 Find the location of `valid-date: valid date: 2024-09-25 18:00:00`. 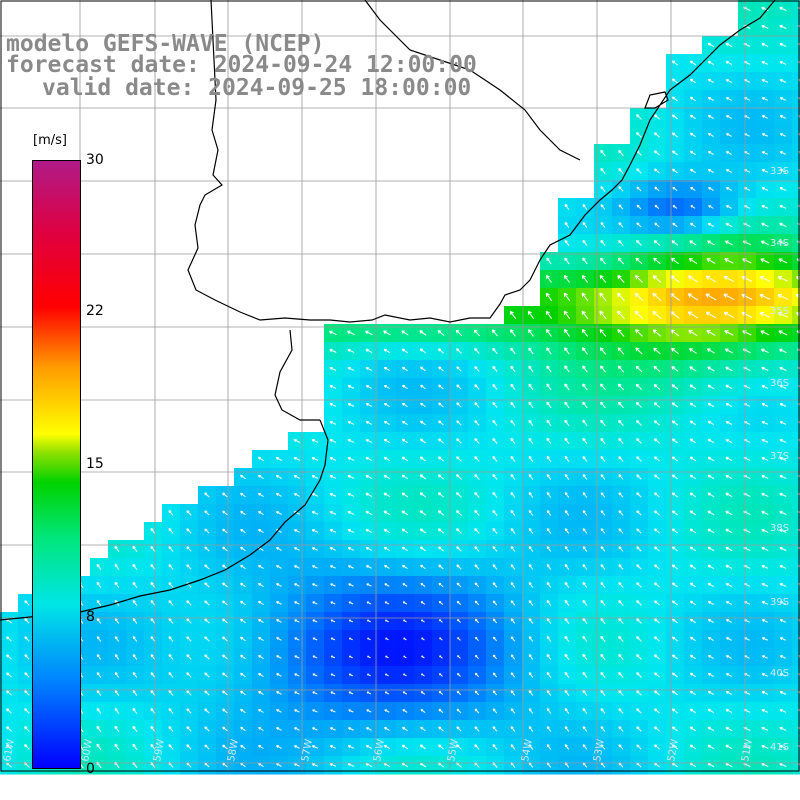

valid-date: valid date: 2024-09-25 18:00:00 is located at coordinates (257, 88).